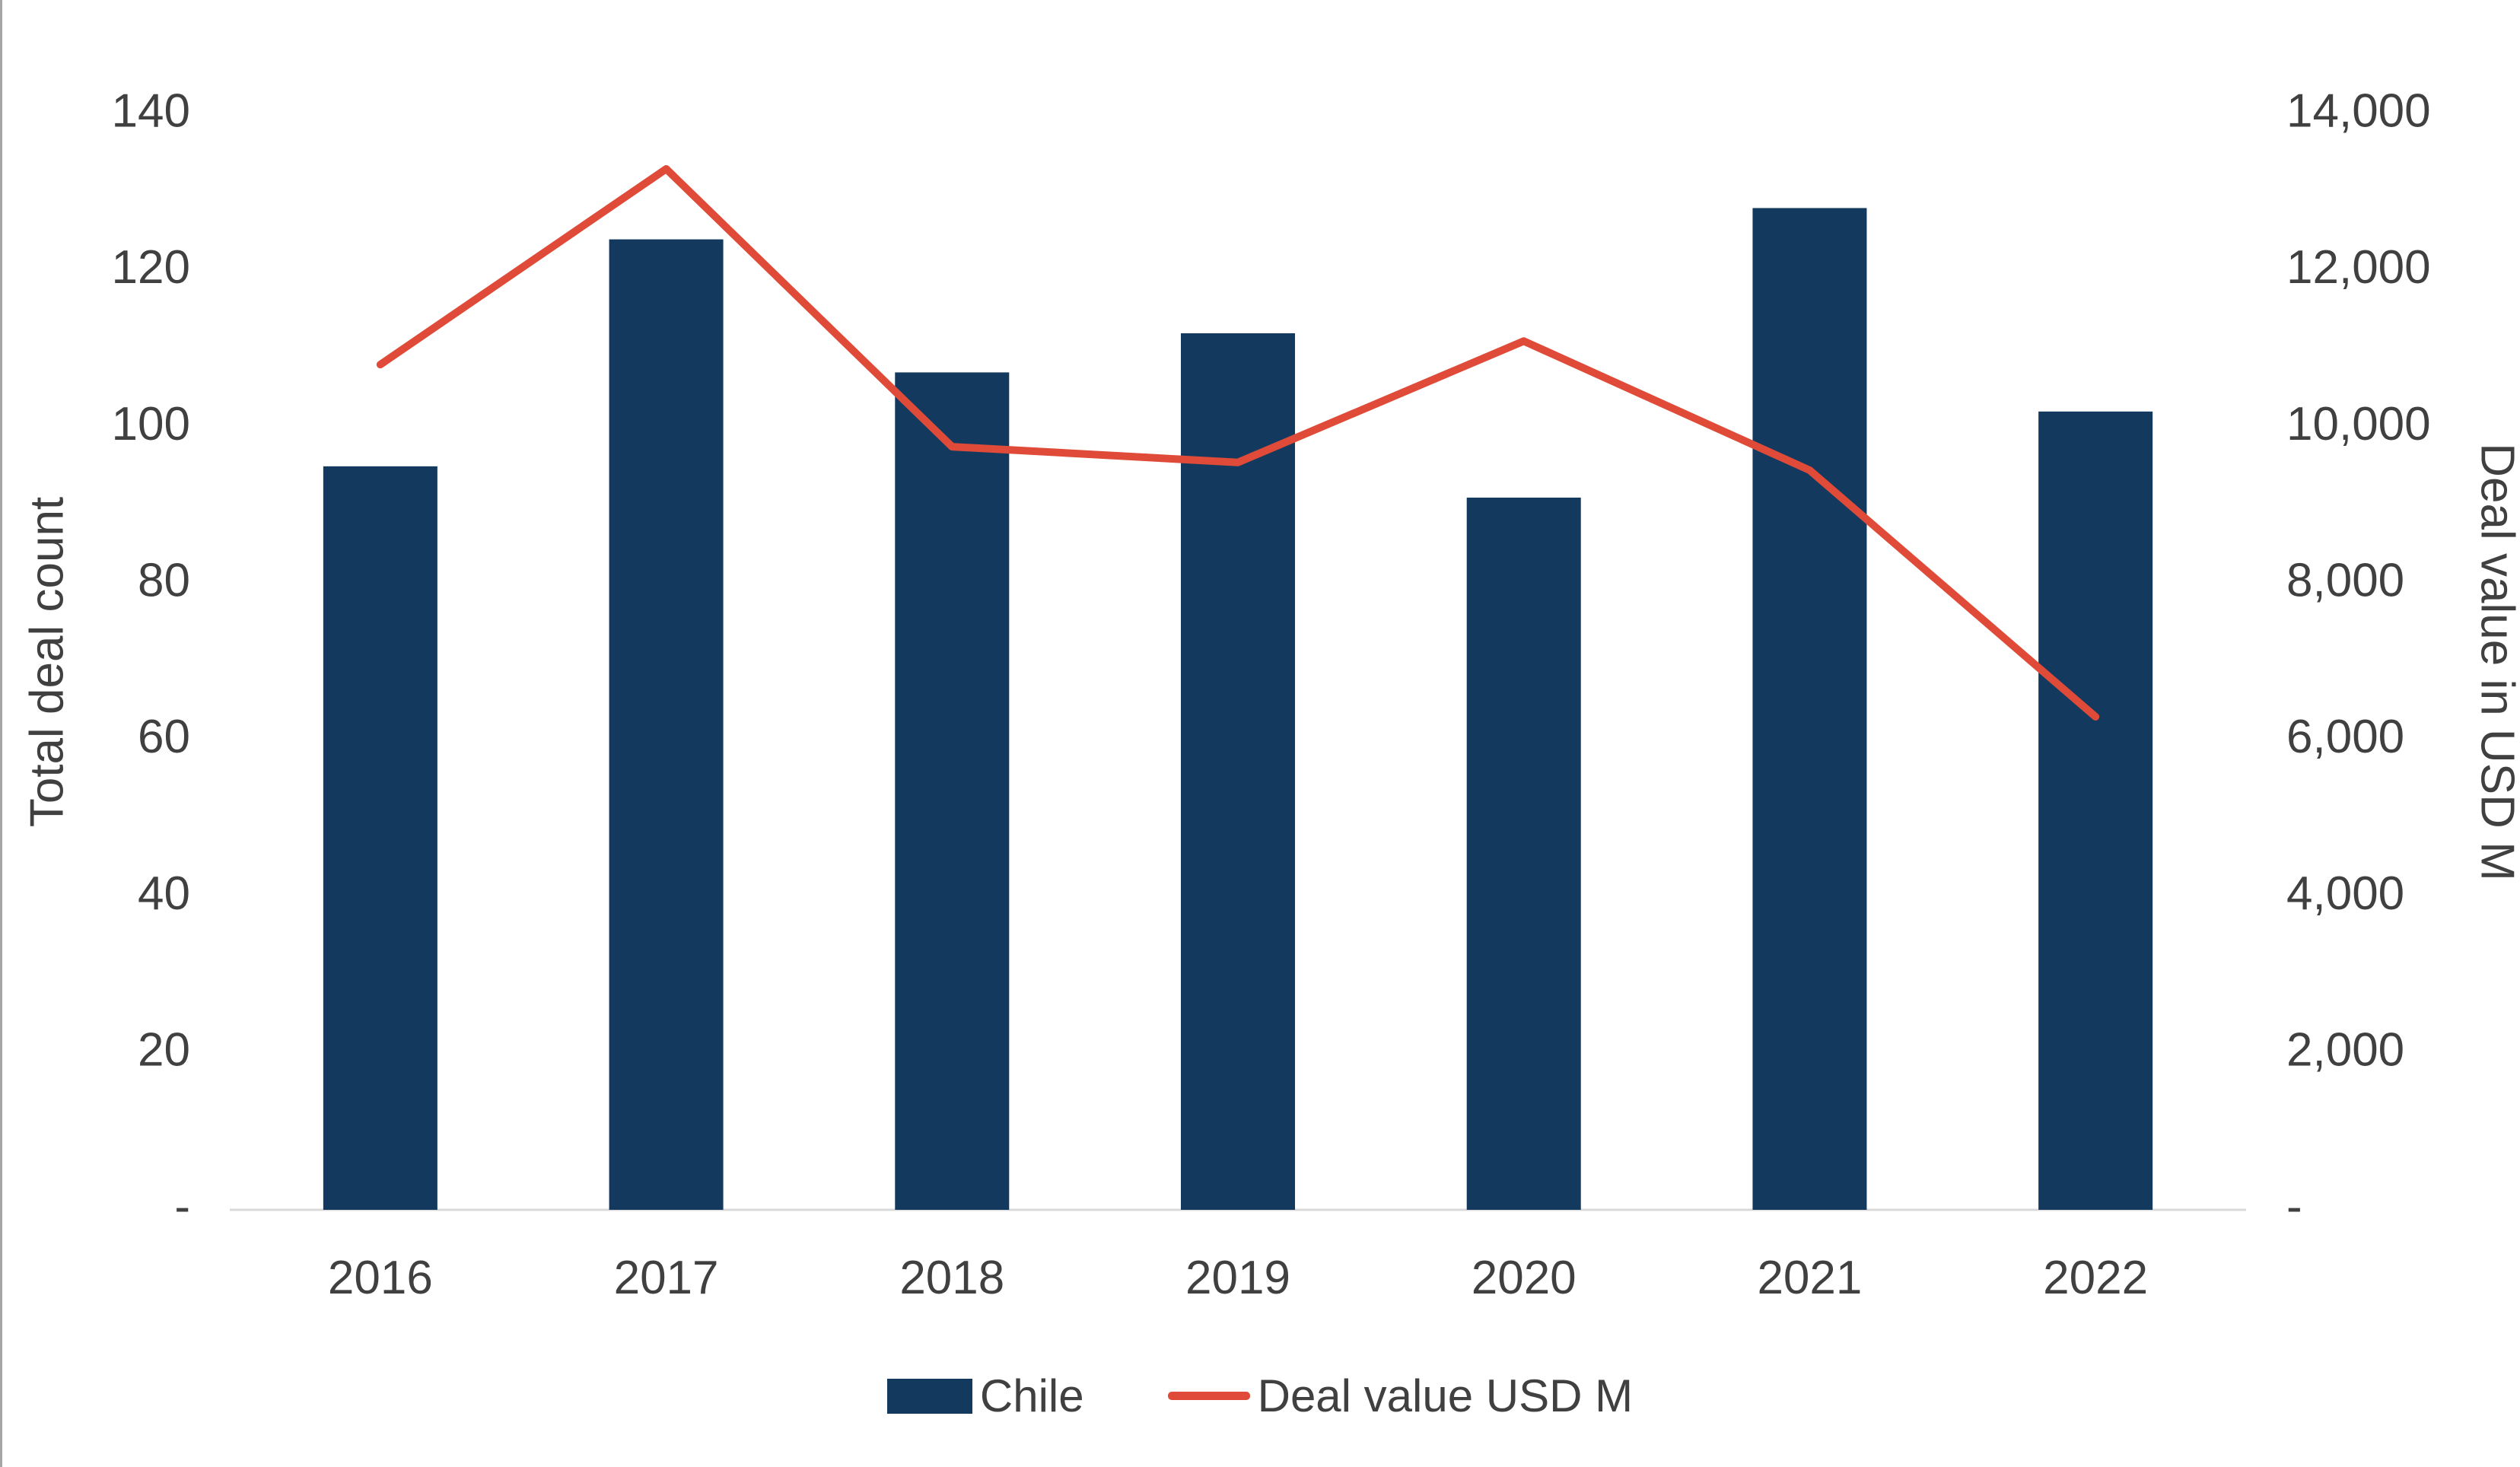 The width and height of the screenshot is (2520, 1467). What do you see at coordinates (48, 662) in the screenshot?
I see `left-axis-title: Total deal count` at bounding box center [48, 662].